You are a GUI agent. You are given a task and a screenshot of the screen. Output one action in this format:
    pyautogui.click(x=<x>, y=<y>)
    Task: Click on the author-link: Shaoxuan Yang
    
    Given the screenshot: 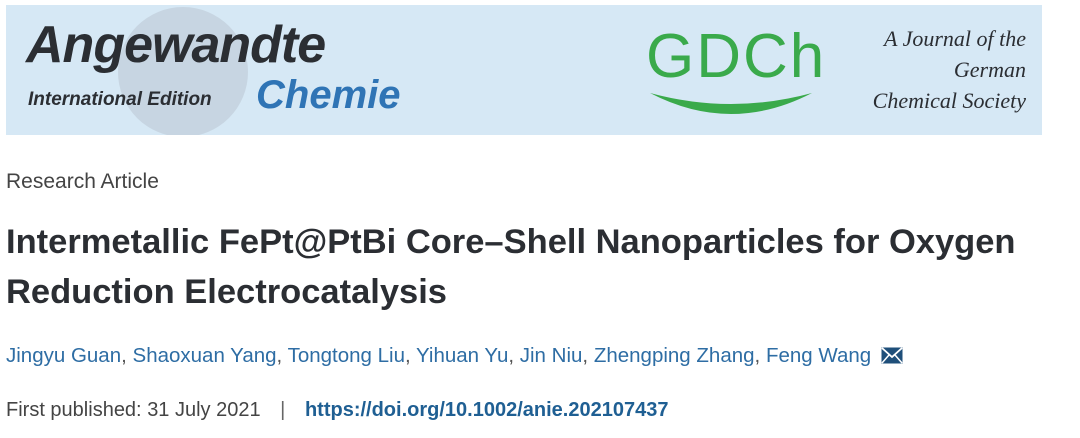 What is the action you would take?
    pyautogui.click(x=204, y=355)
    